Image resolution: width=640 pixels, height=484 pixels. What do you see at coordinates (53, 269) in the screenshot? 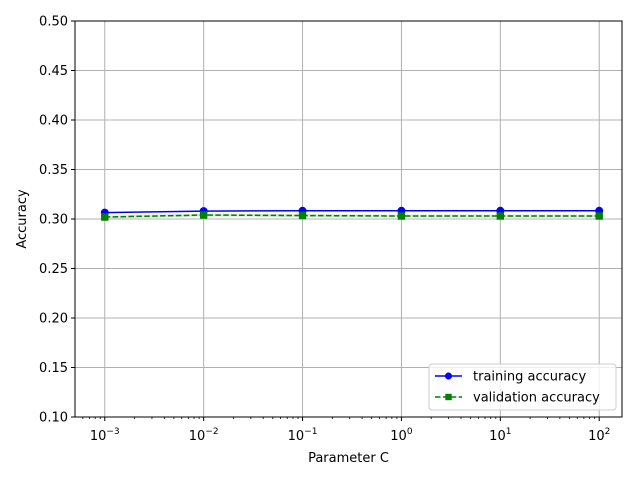
I see `y-tick-label: 0.25` at bounding box center [53, 269].